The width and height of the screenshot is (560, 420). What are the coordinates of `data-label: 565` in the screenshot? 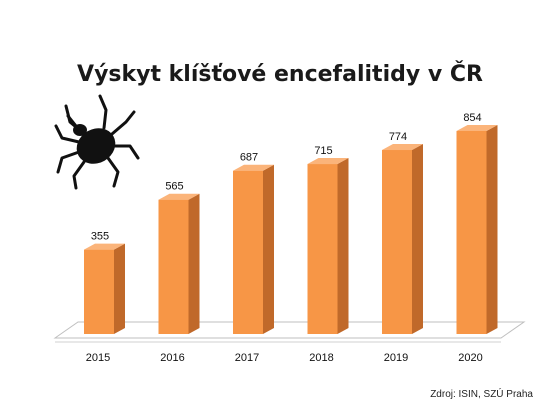 It's located at (174, 187).